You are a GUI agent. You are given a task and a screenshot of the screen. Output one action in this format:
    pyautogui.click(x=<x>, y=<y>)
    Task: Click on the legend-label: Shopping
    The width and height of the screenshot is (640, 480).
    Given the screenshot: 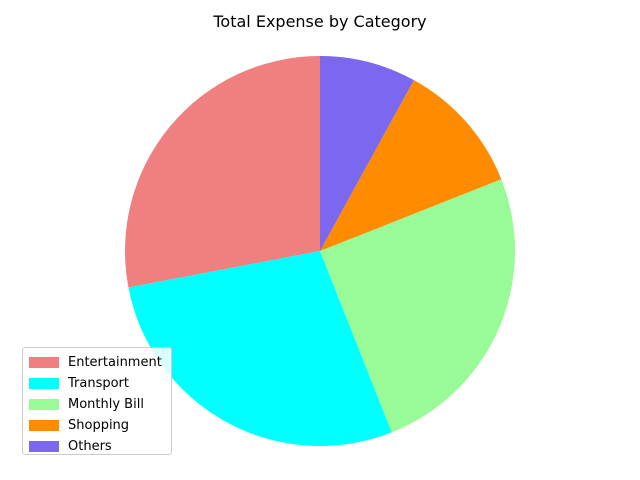 What is the action you would take?
    pyautogui.click(x=99, y=425)
    